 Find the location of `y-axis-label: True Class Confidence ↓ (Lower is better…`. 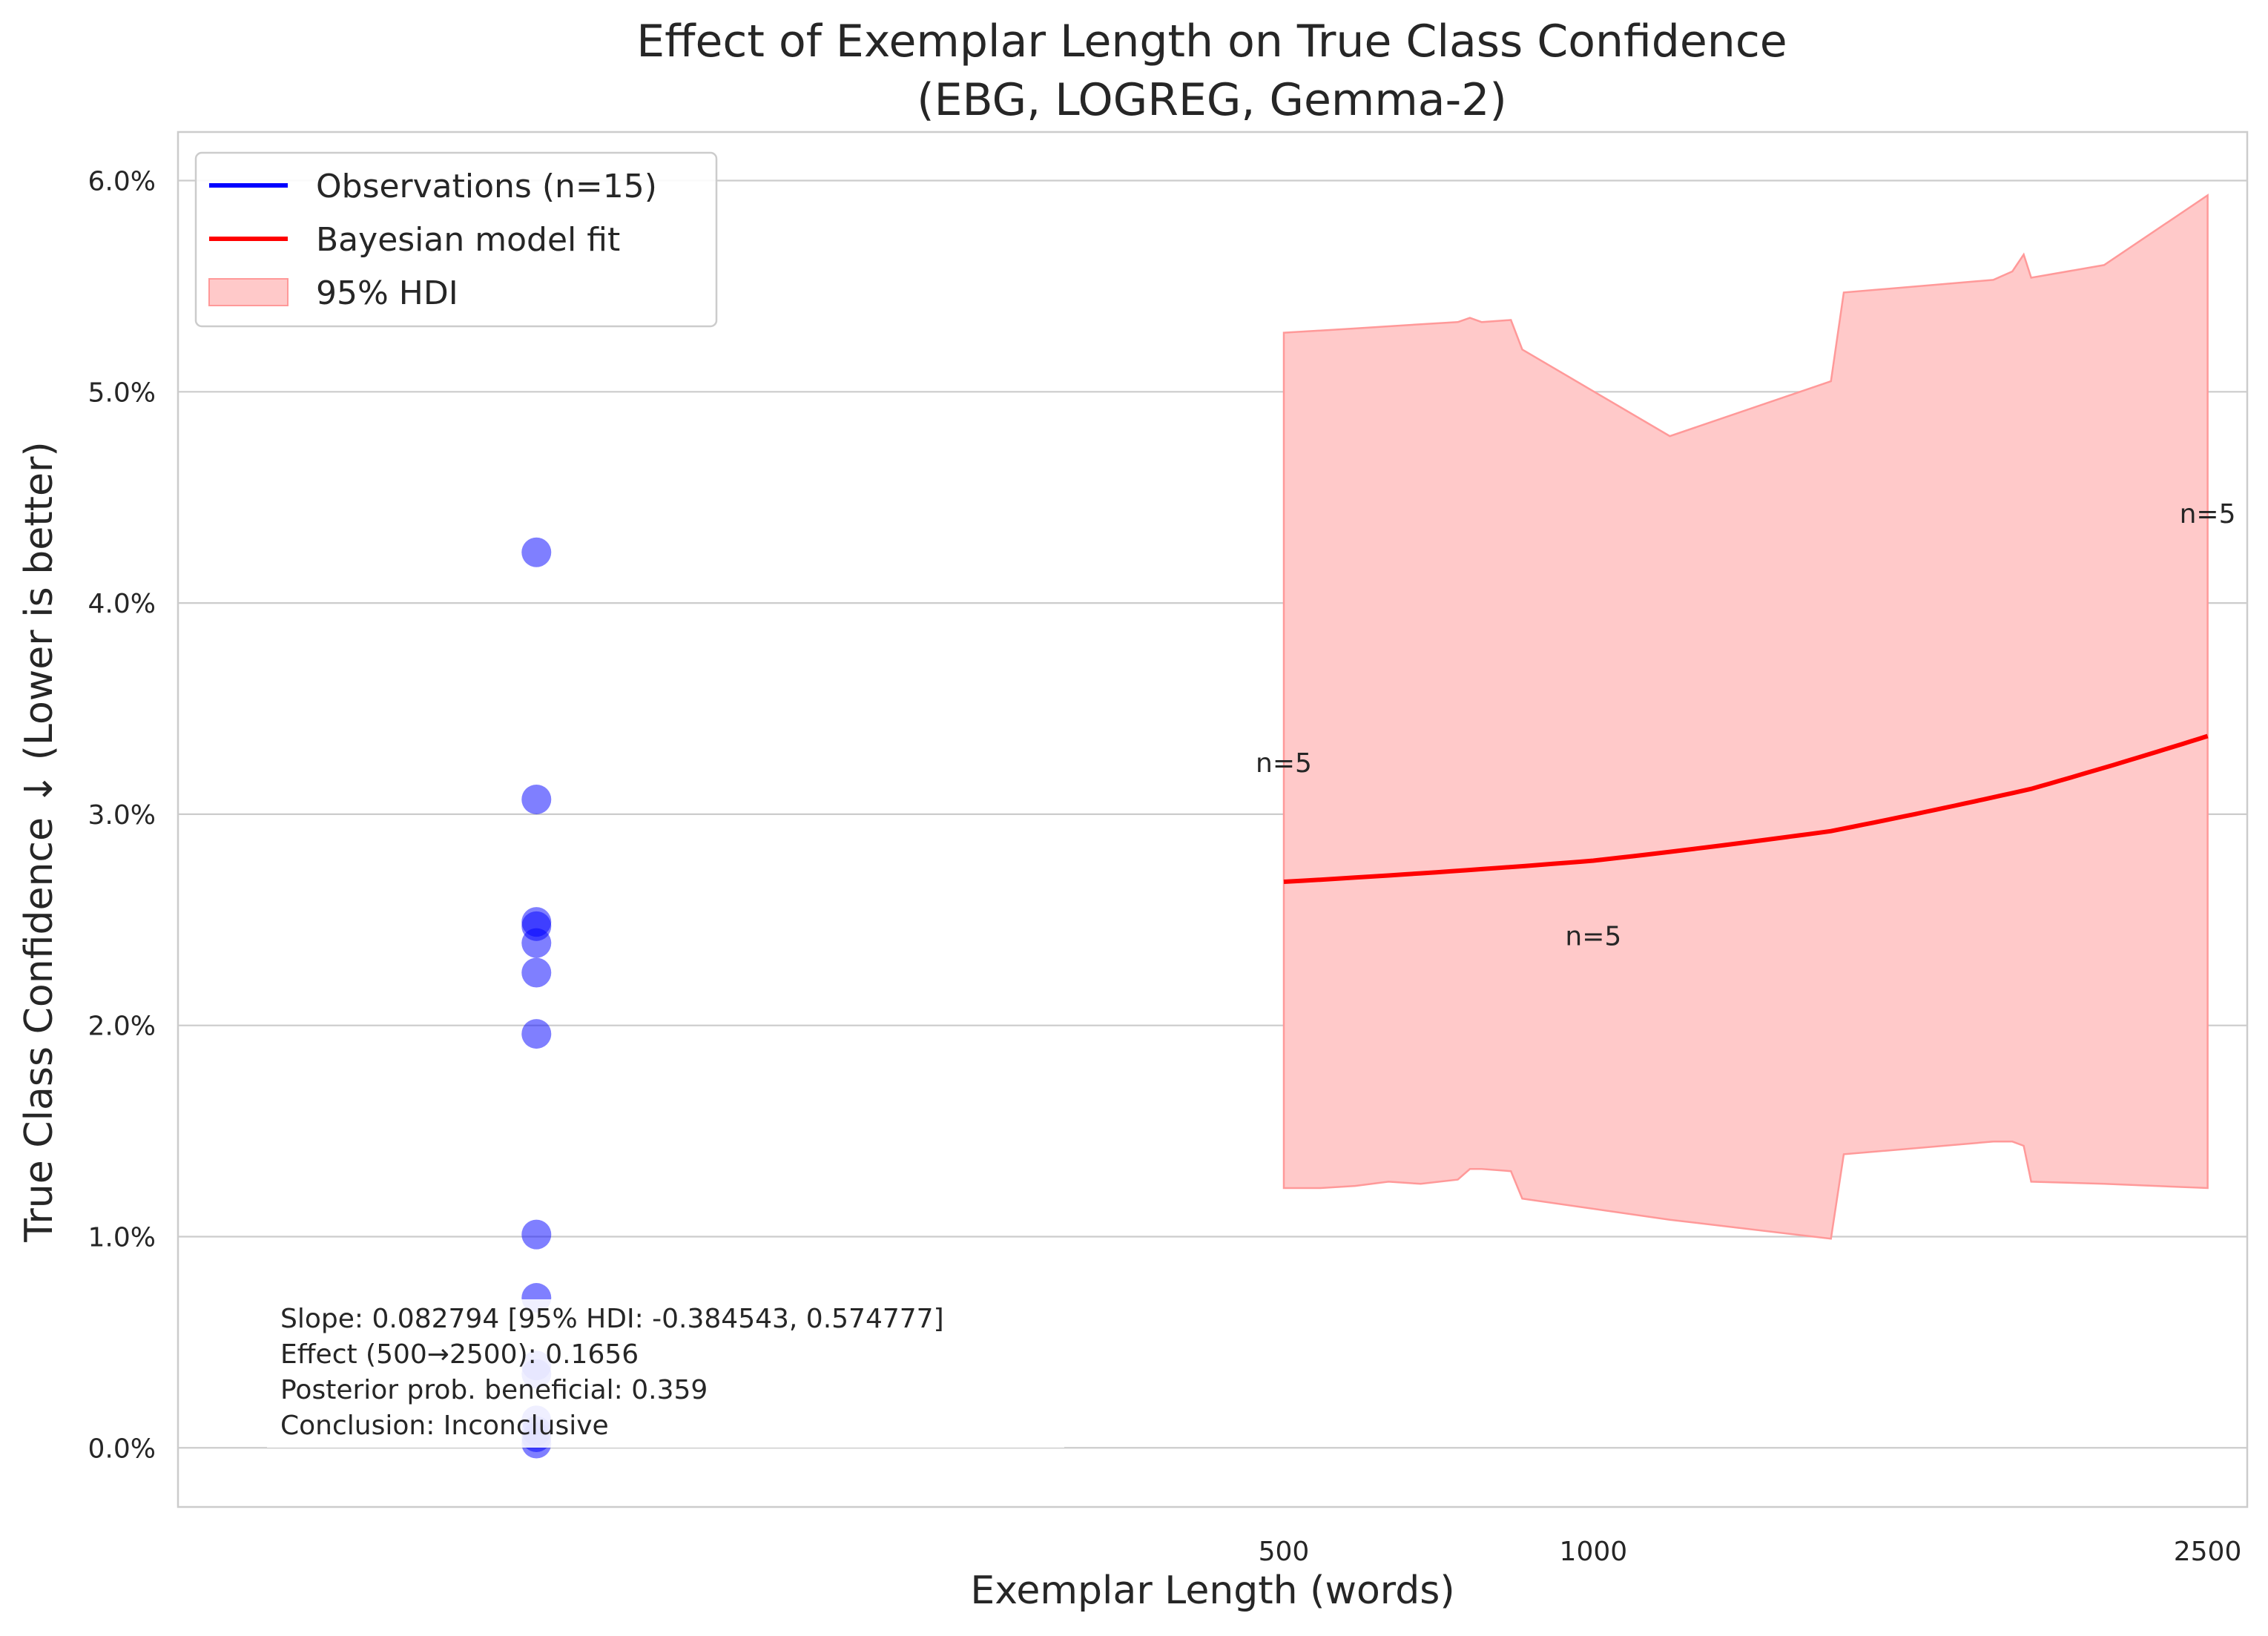

y-axis-label: True Class Confidence ↓ (Lower is better… is located at coordinates (39, 841).